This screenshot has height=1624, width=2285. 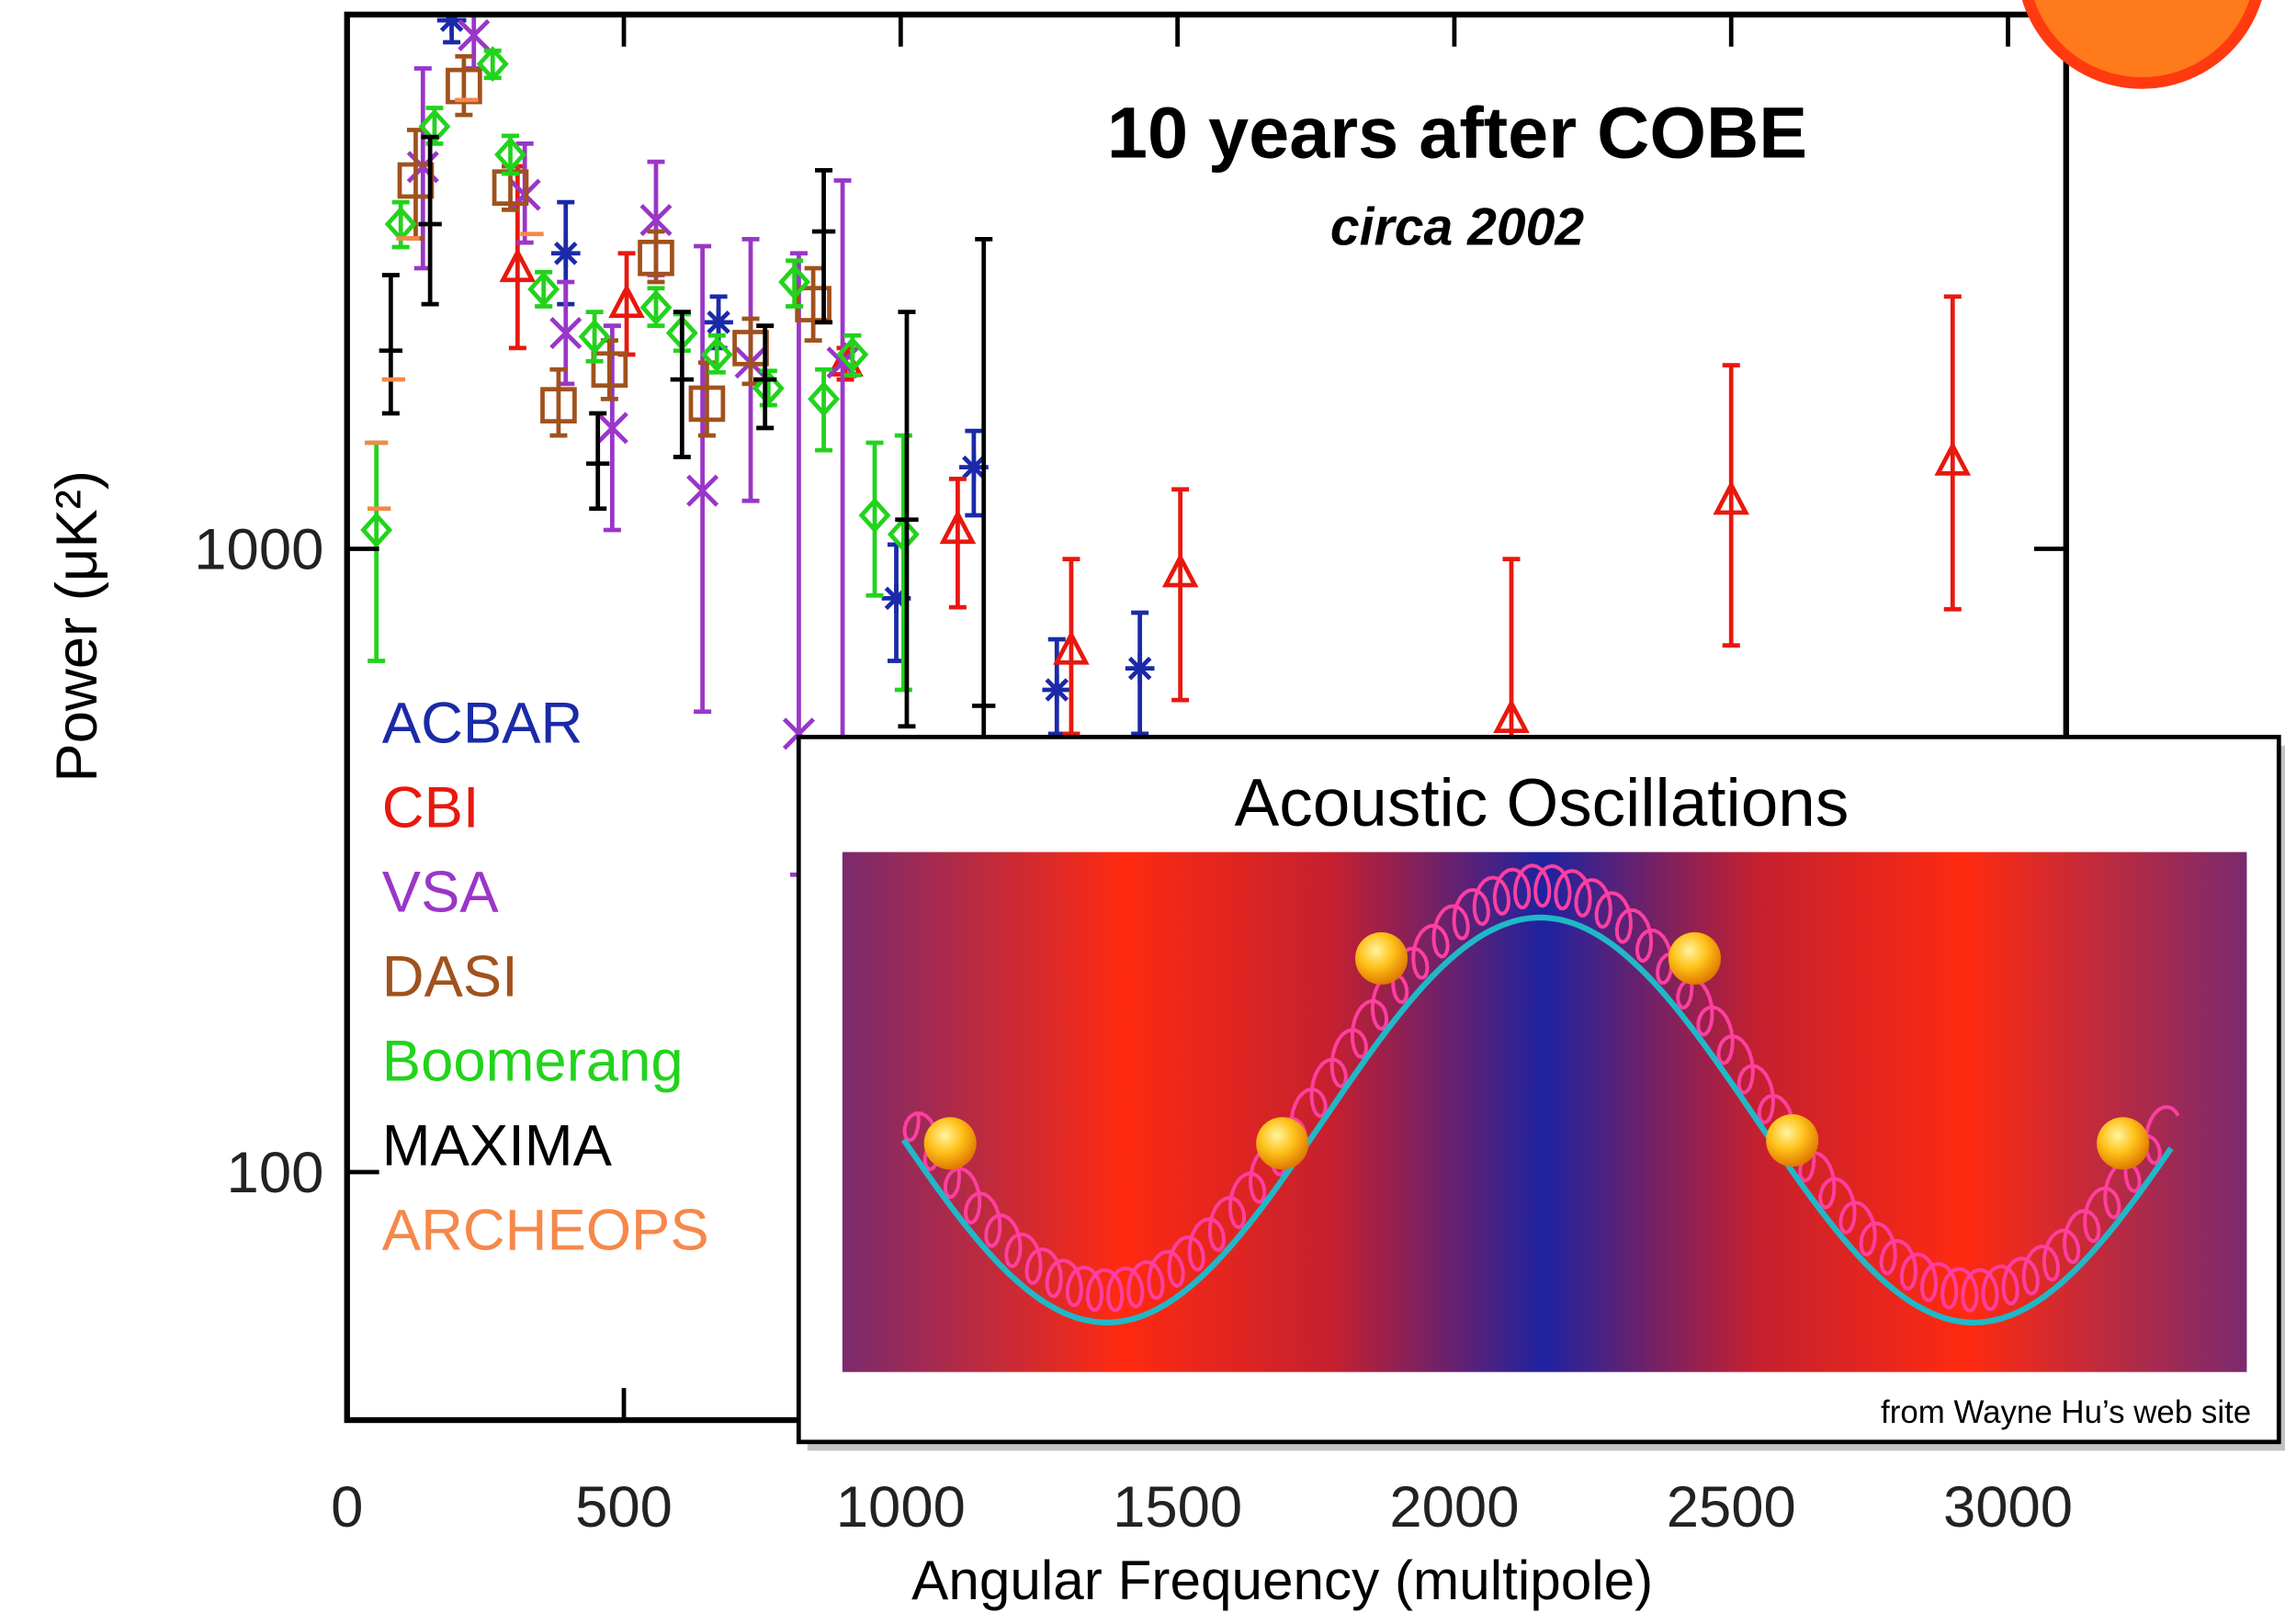 I want to click on x-tick-label: 2000, so click(x=1454, y=1507).